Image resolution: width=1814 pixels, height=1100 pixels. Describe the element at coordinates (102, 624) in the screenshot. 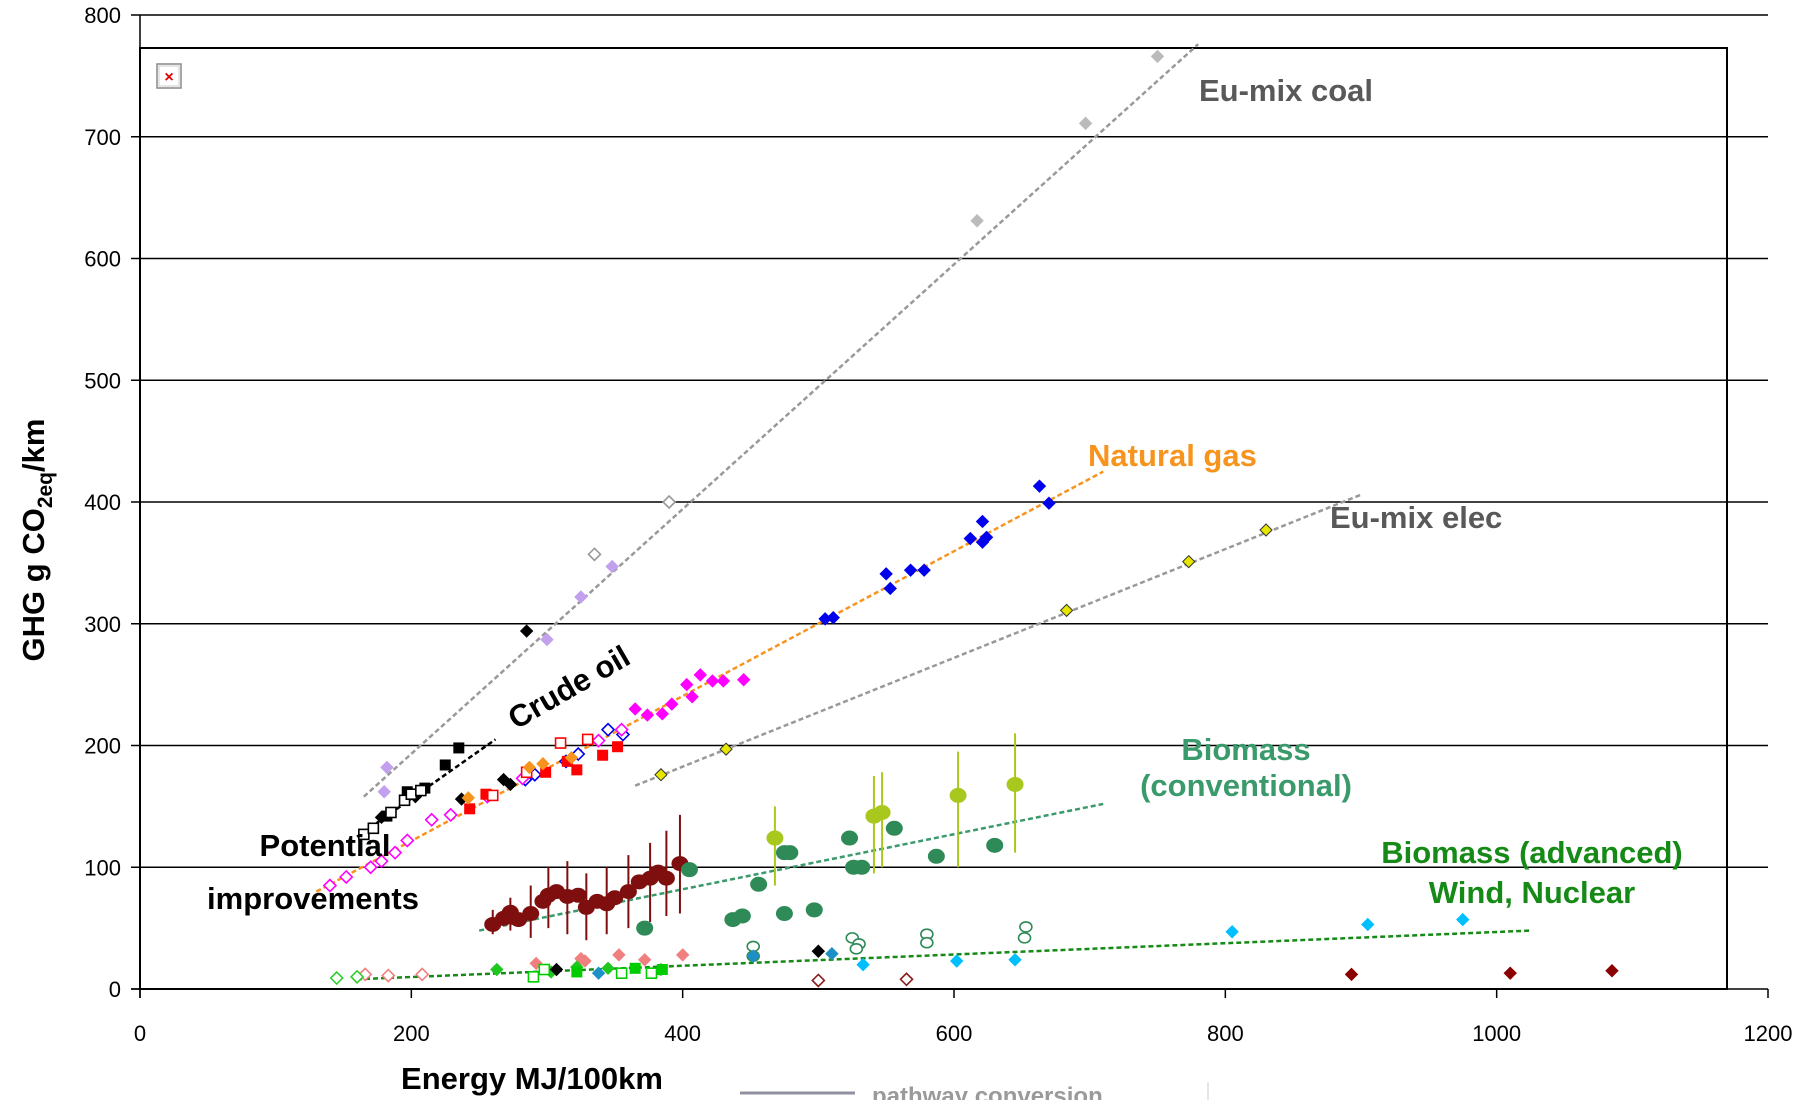

I see `y-tick-label: 300` at that location.